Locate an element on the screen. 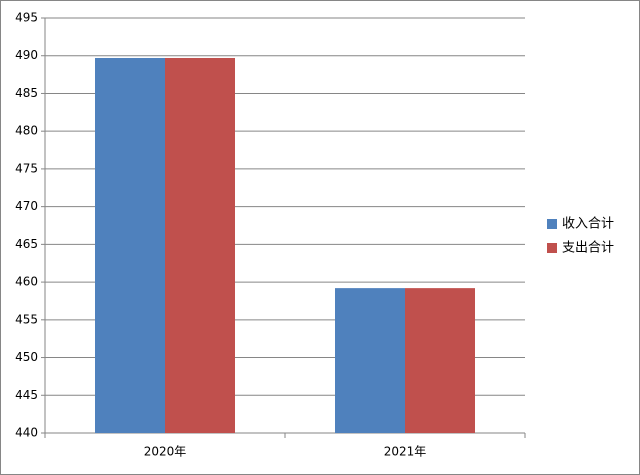  y-tick-label: 490 is located at coordinates (26, 55).